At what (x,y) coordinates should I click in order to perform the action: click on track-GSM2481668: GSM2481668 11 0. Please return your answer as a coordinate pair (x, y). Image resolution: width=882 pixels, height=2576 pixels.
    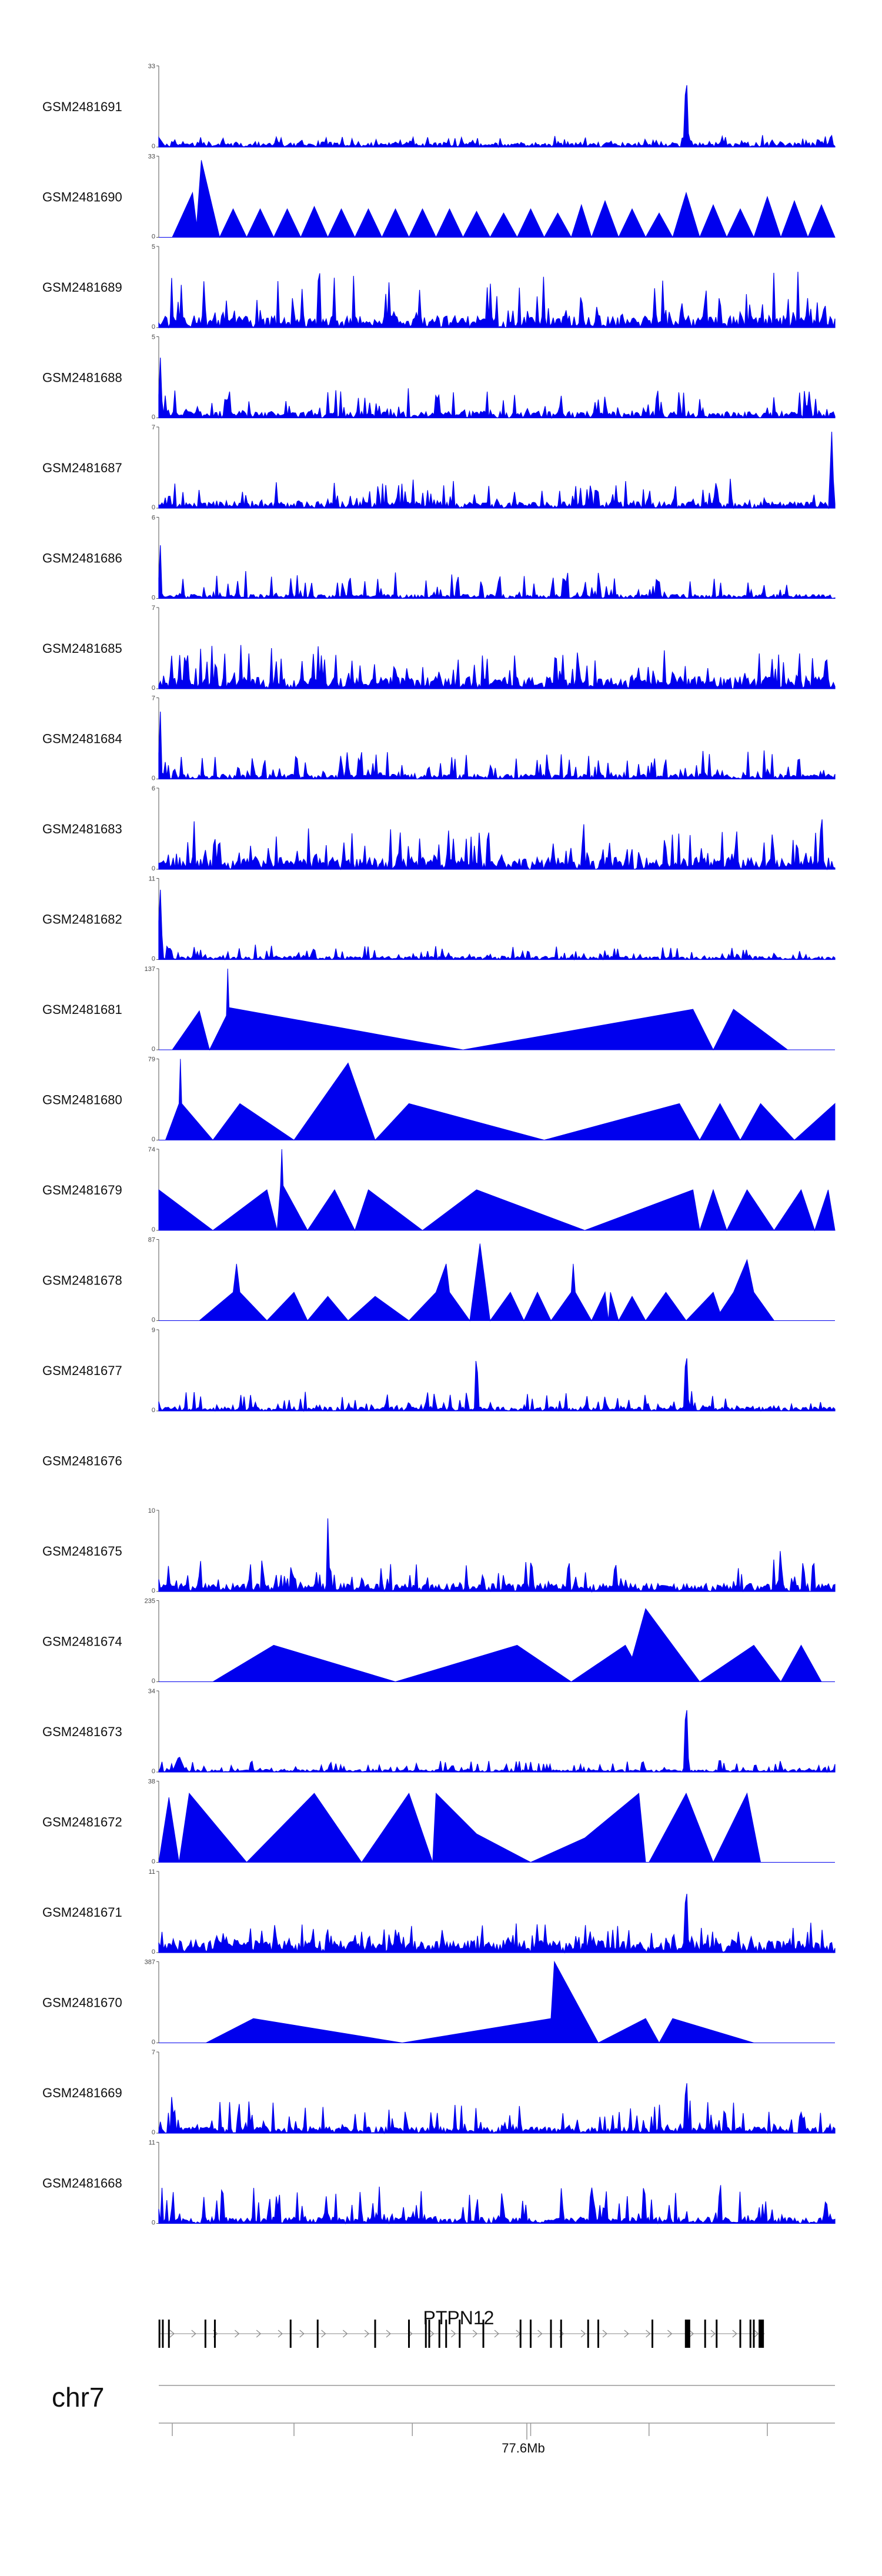
    Looking at the image, I should click on (439, 2183).